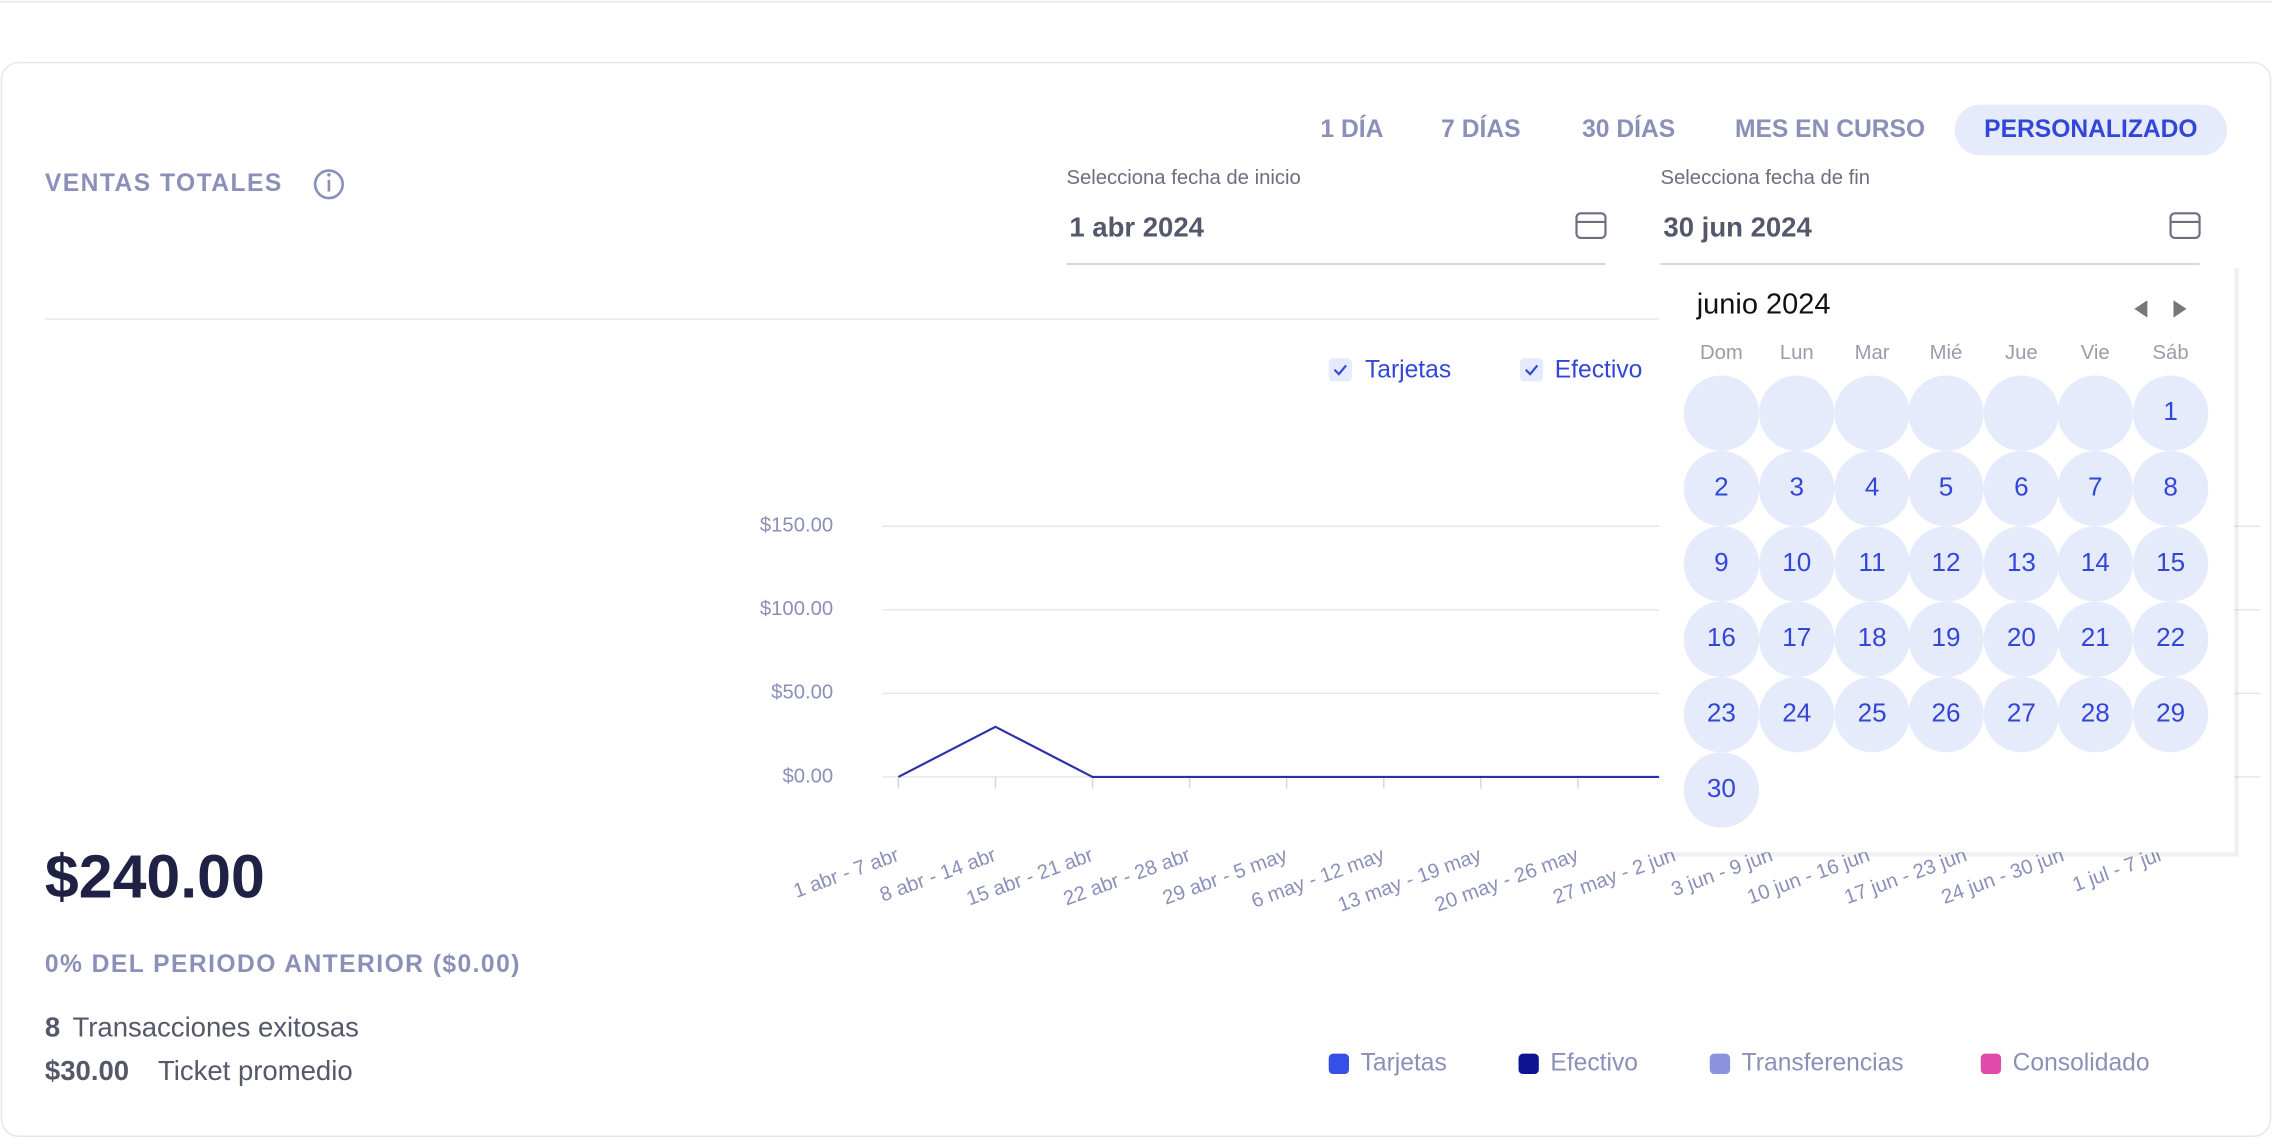 Image resolution: width=2272 pixels, height=1138 pixels. What do you see at coordinates (2141, 309) in the screenshot?
I see `prev-month` at bounding box center [2141, 309].